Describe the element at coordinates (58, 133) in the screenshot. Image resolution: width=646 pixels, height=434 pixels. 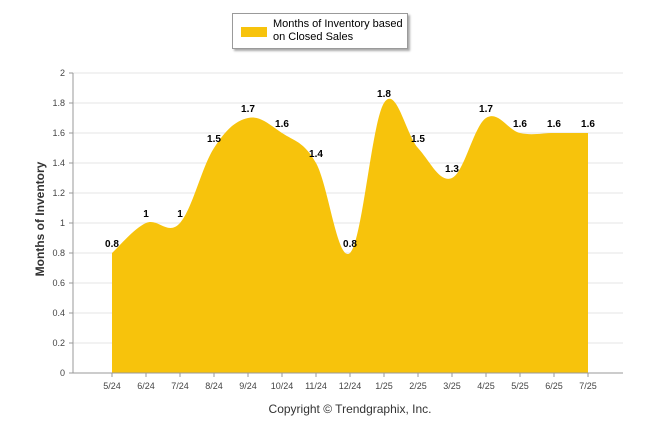
I see `y-tick-label: 1.6` at that location.